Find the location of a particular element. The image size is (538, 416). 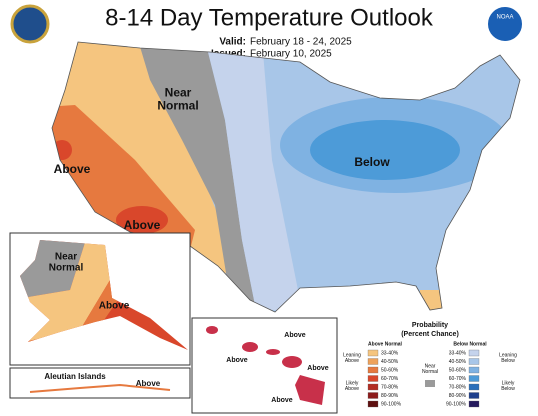

issued: February 10, 2025 is located at coordinates (291, 54).